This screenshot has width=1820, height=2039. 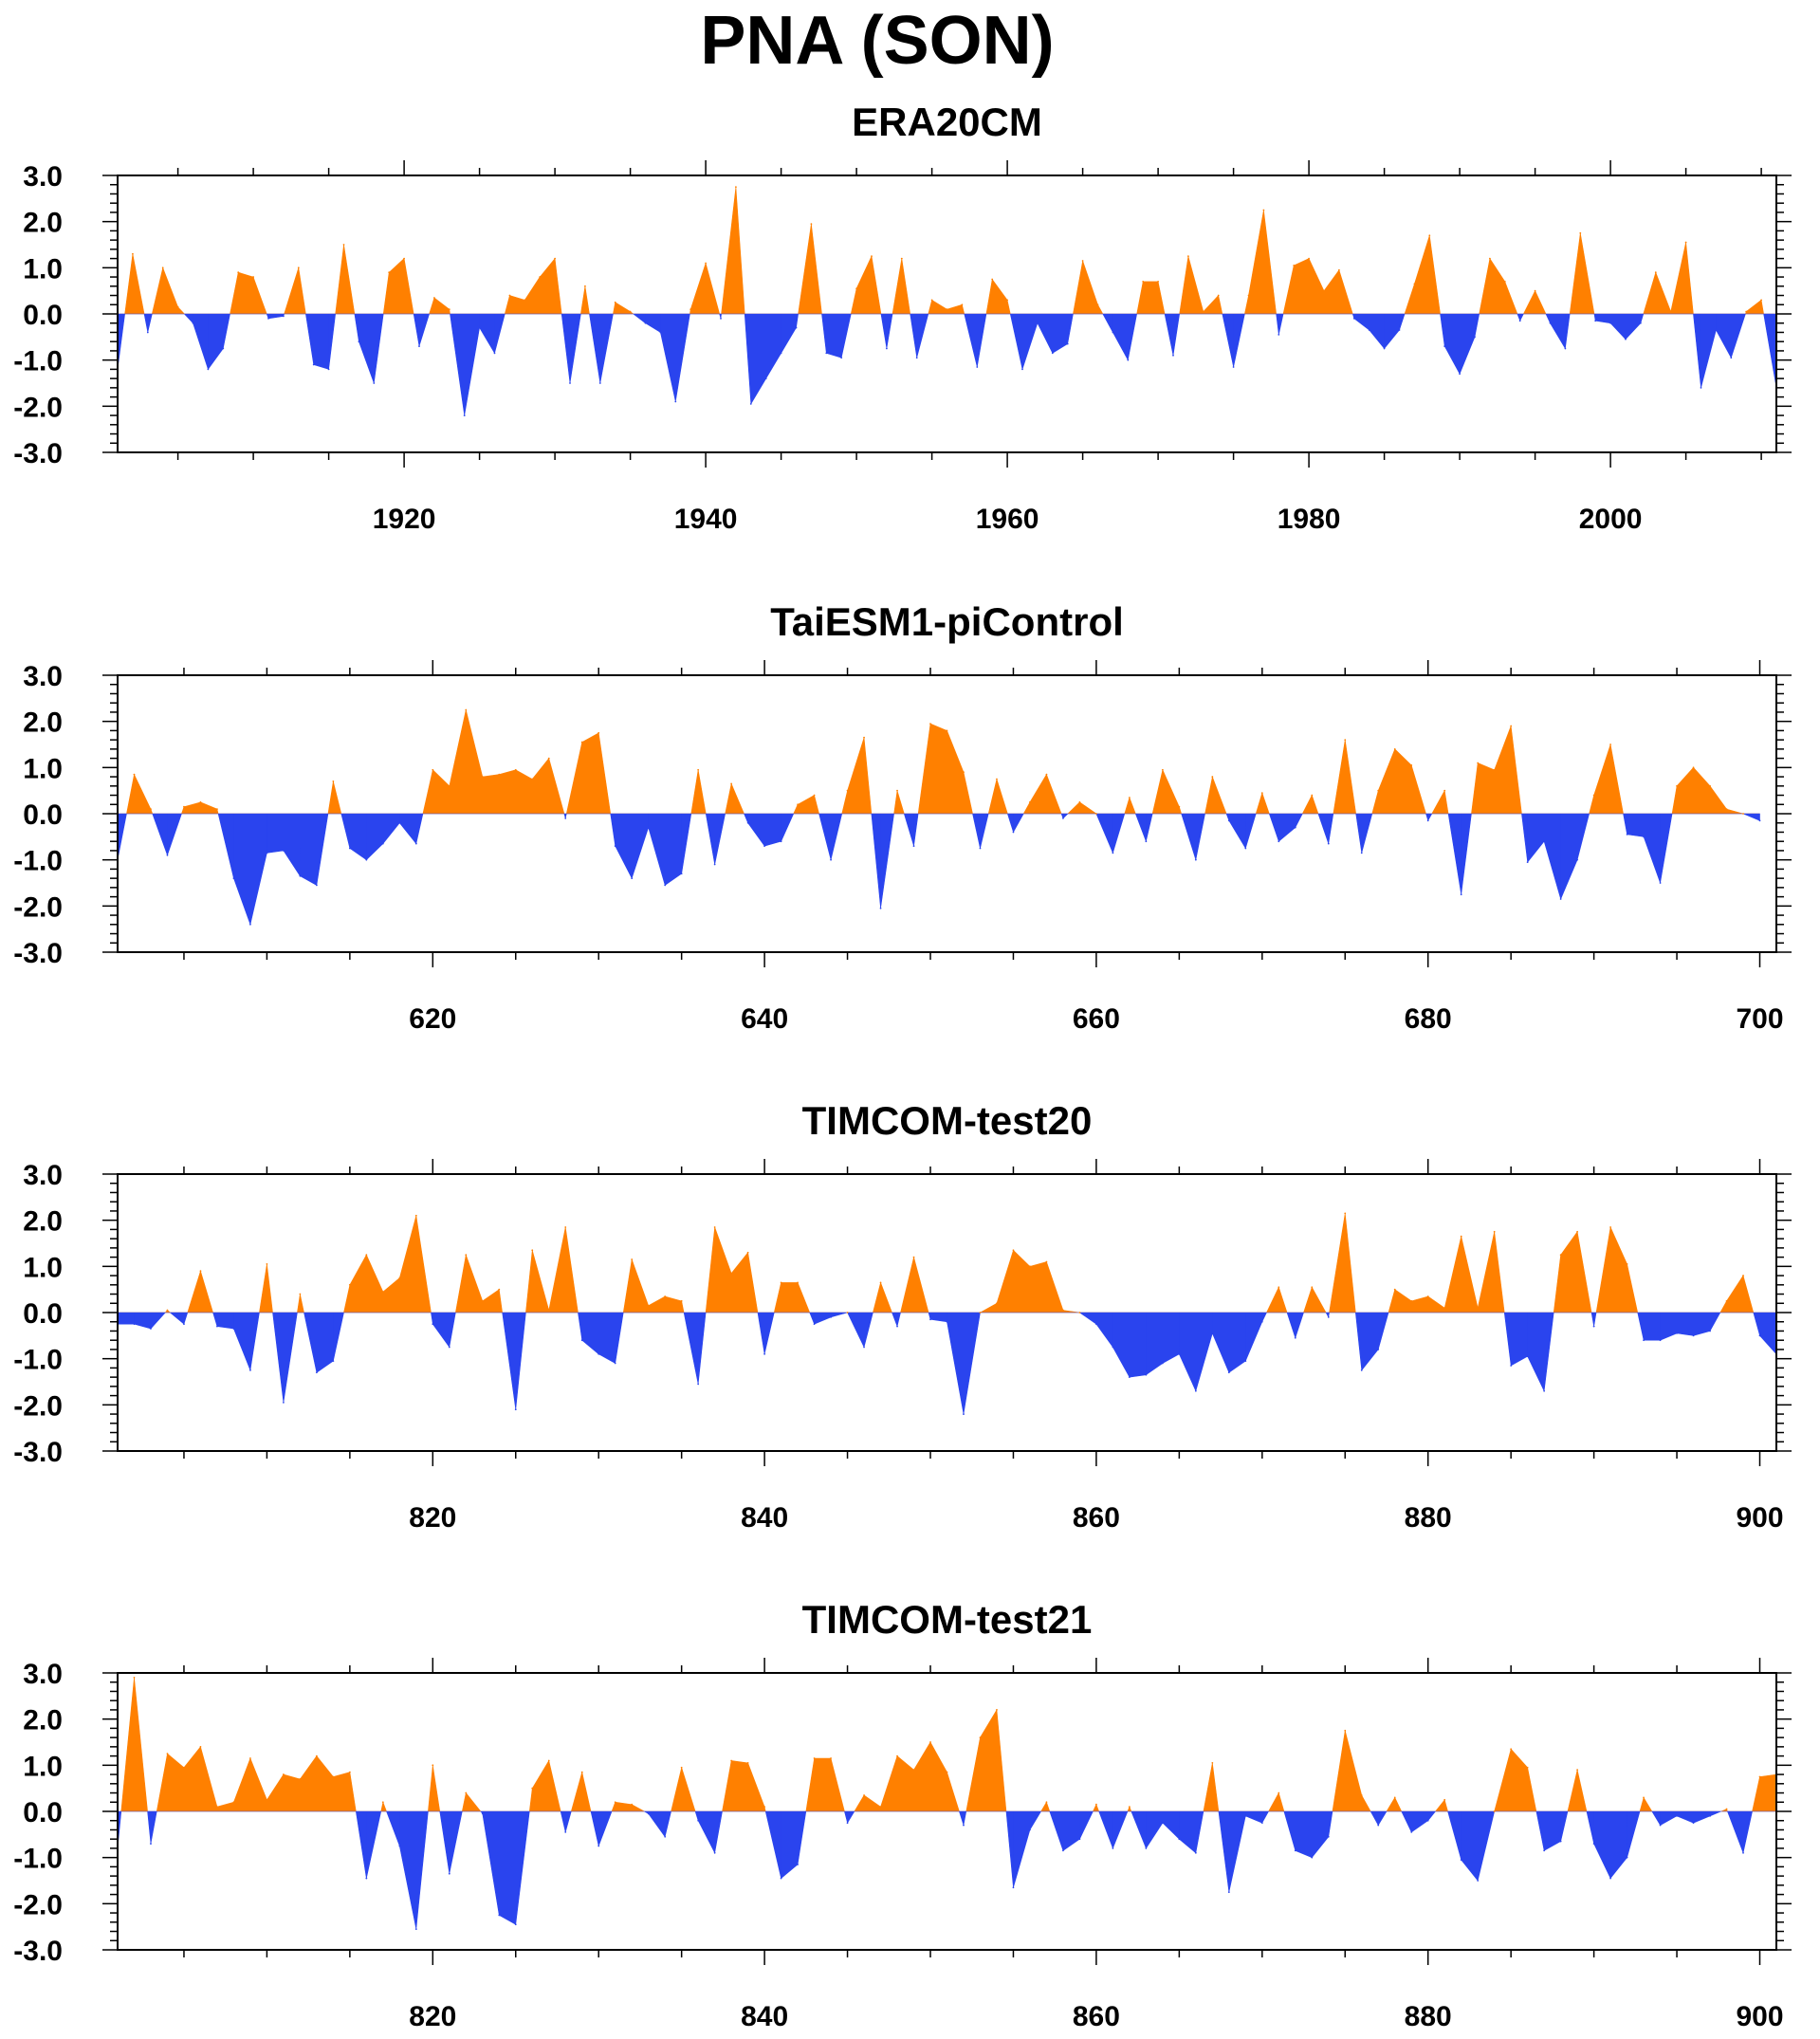 What do you see at coordinates (1008, 520) in the screenshot?
I see `x-tick-label: 1960` at bounding box center [1008, 520].